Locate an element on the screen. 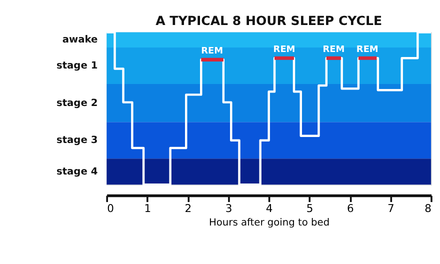 This screenshot has width=440, height=264. text: stage 4 is located at coordinates (77, 172).